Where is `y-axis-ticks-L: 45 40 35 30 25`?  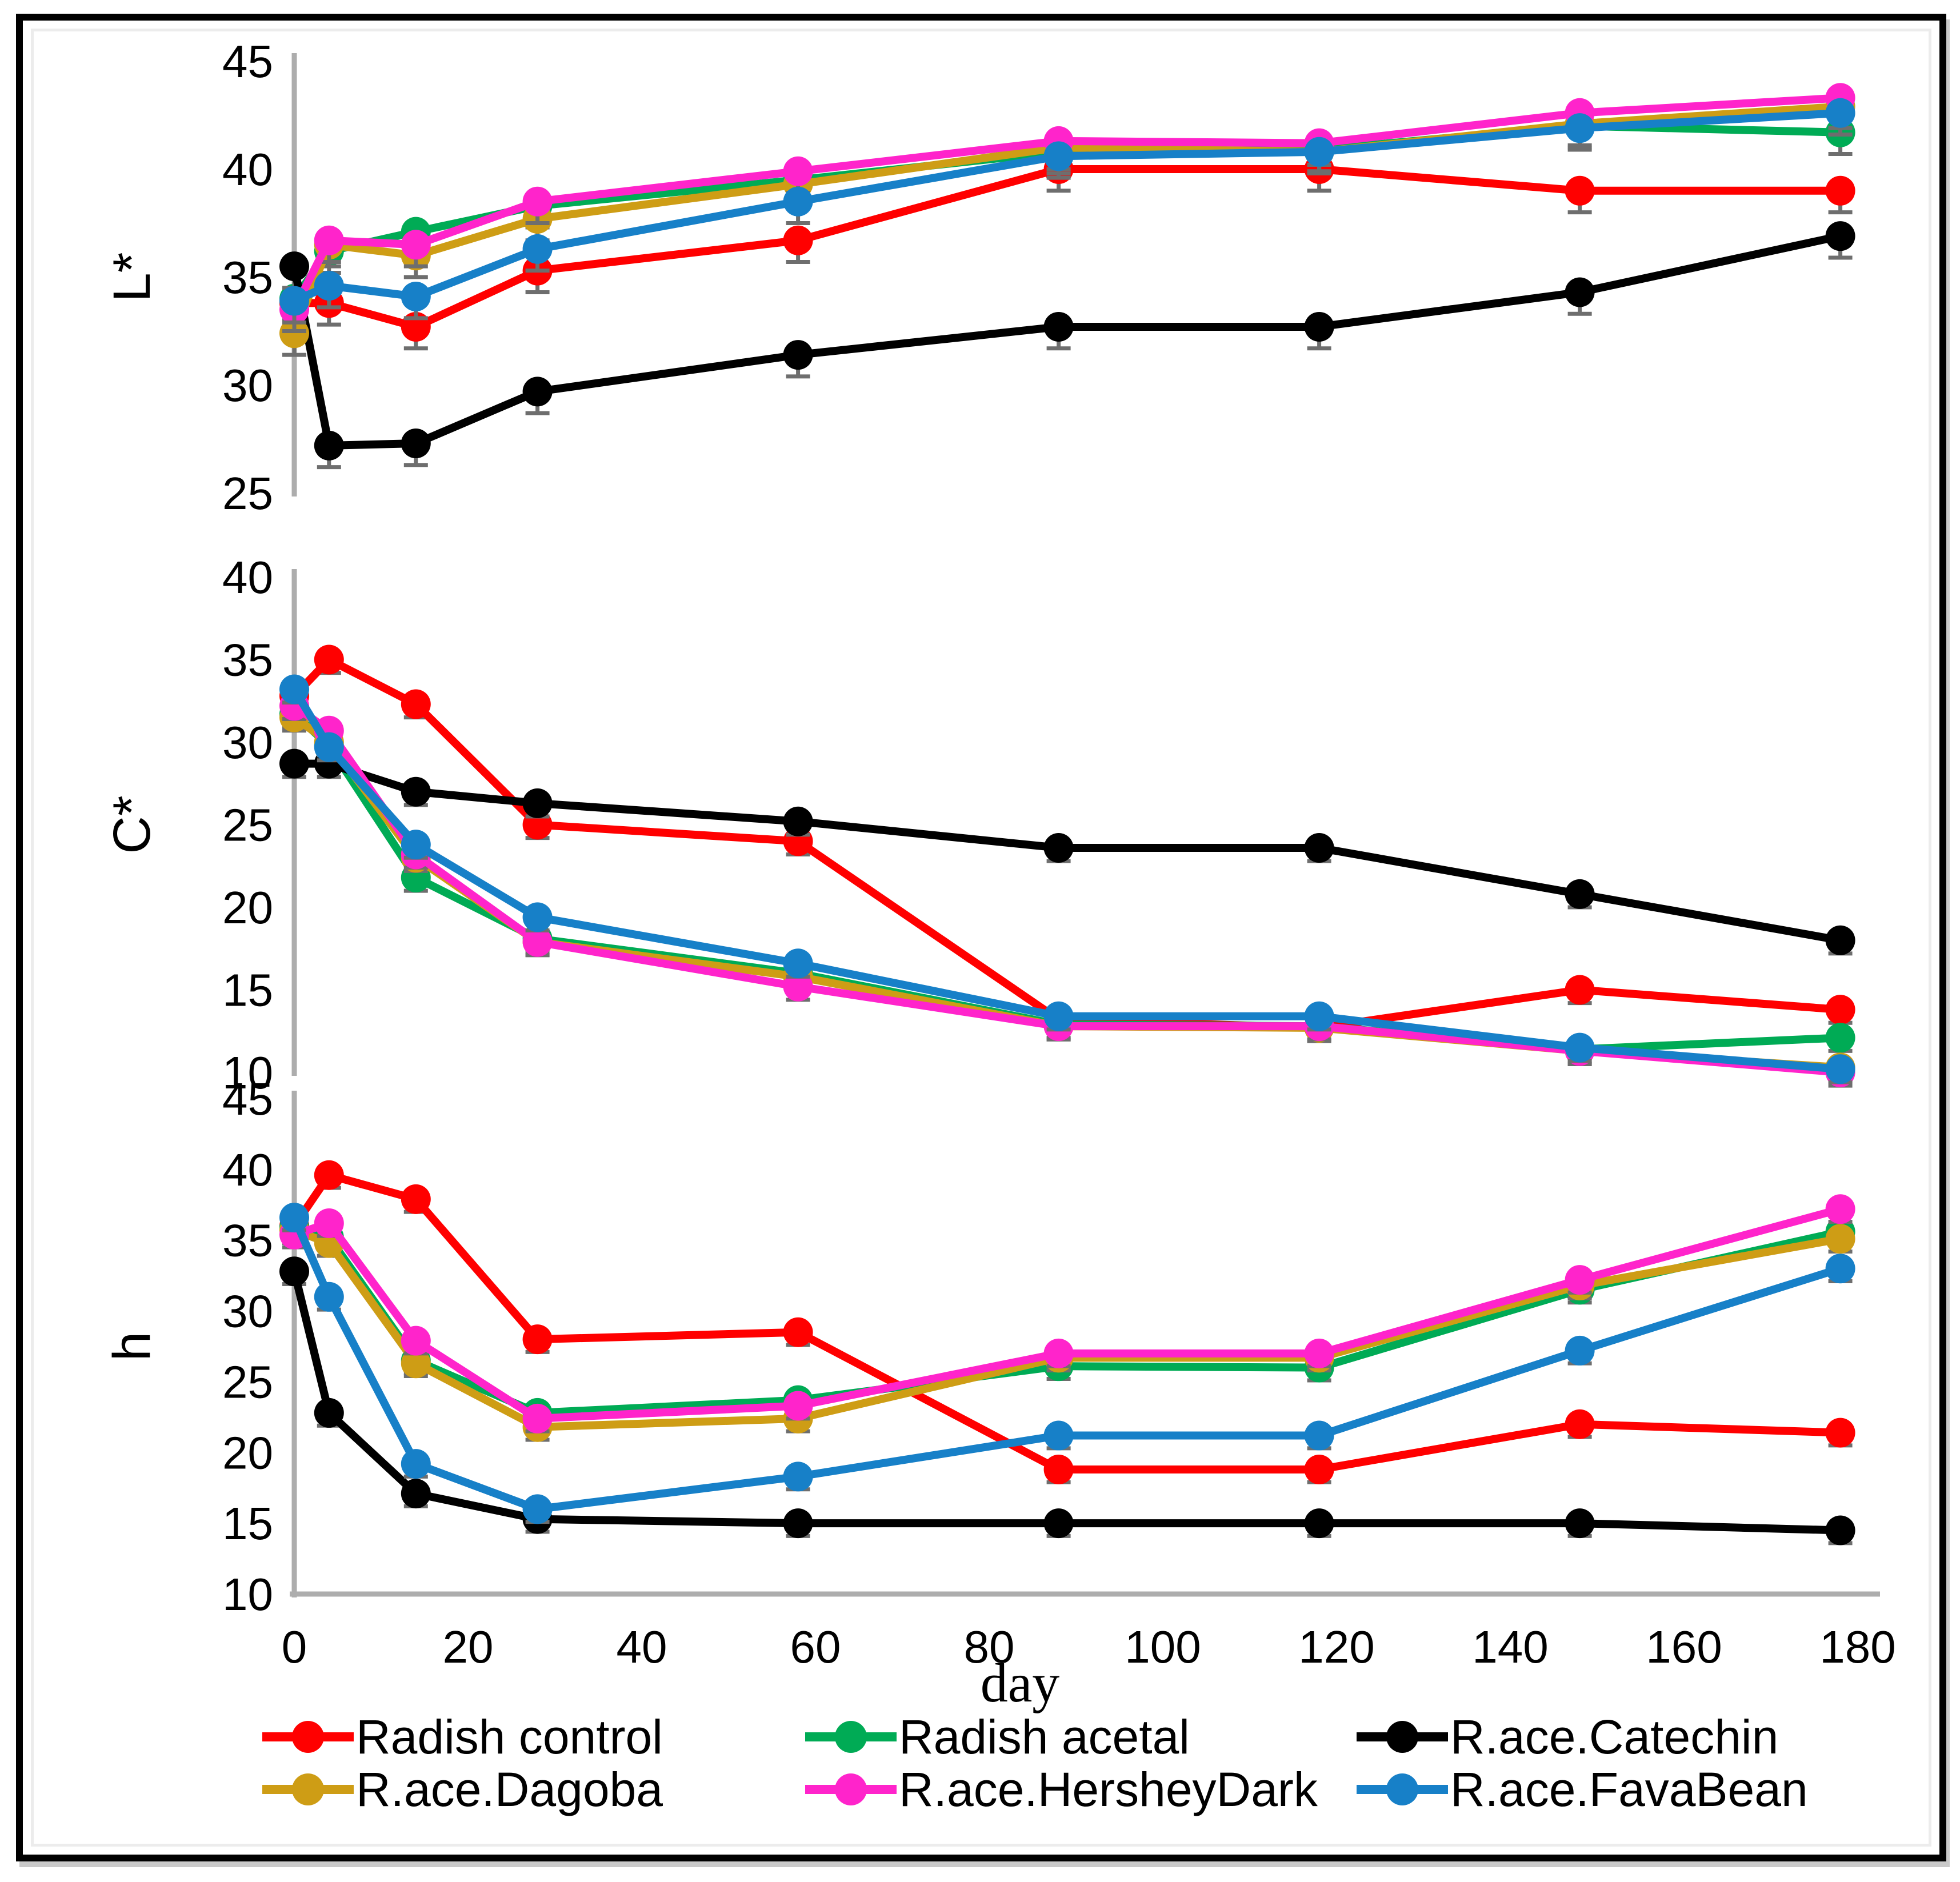
y-axis-ticks-L: 45 40 35 30 25 is located at coordinates (247, 277).